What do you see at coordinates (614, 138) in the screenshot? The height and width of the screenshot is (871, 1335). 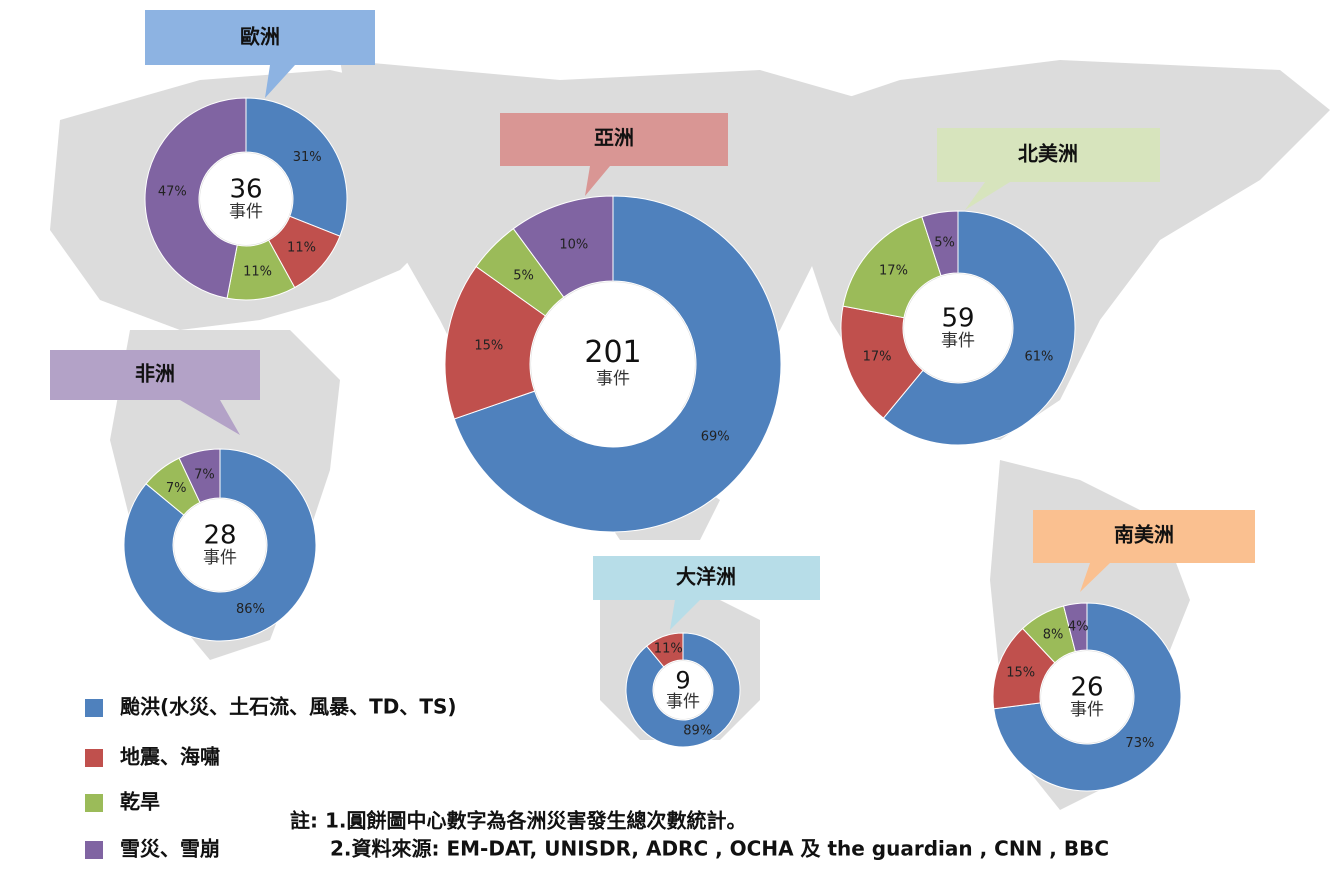 I see `chart-title: 亞洲` at bounding box center [614, 138].